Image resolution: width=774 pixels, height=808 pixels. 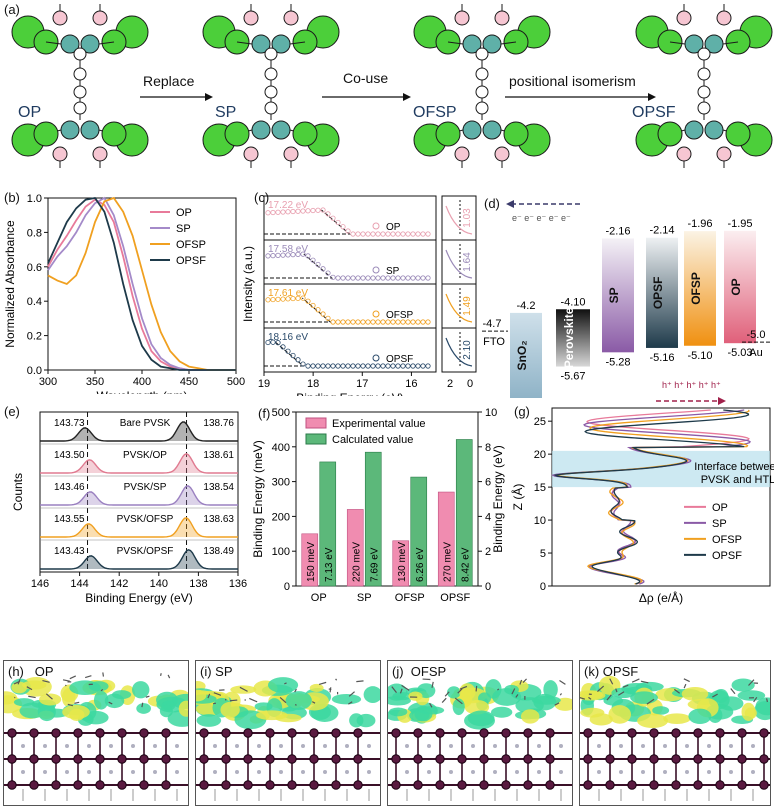 I want to click on band-name: SP, so click(x=614, y=295).